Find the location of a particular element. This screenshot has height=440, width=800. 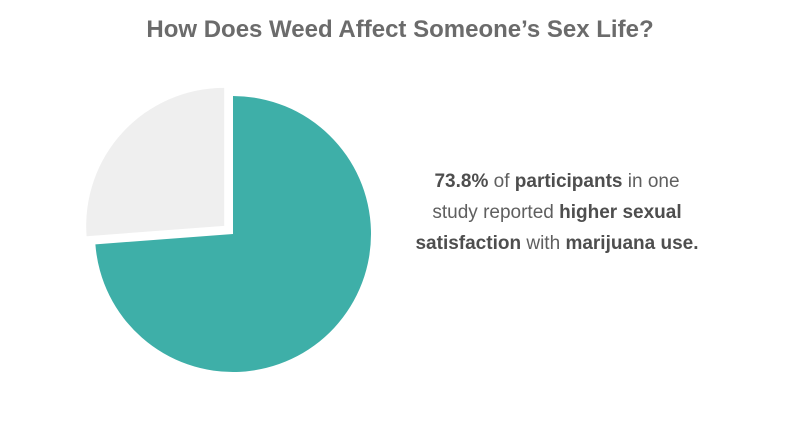

caption-emphasis: participants is located at coordinates (568, 181).